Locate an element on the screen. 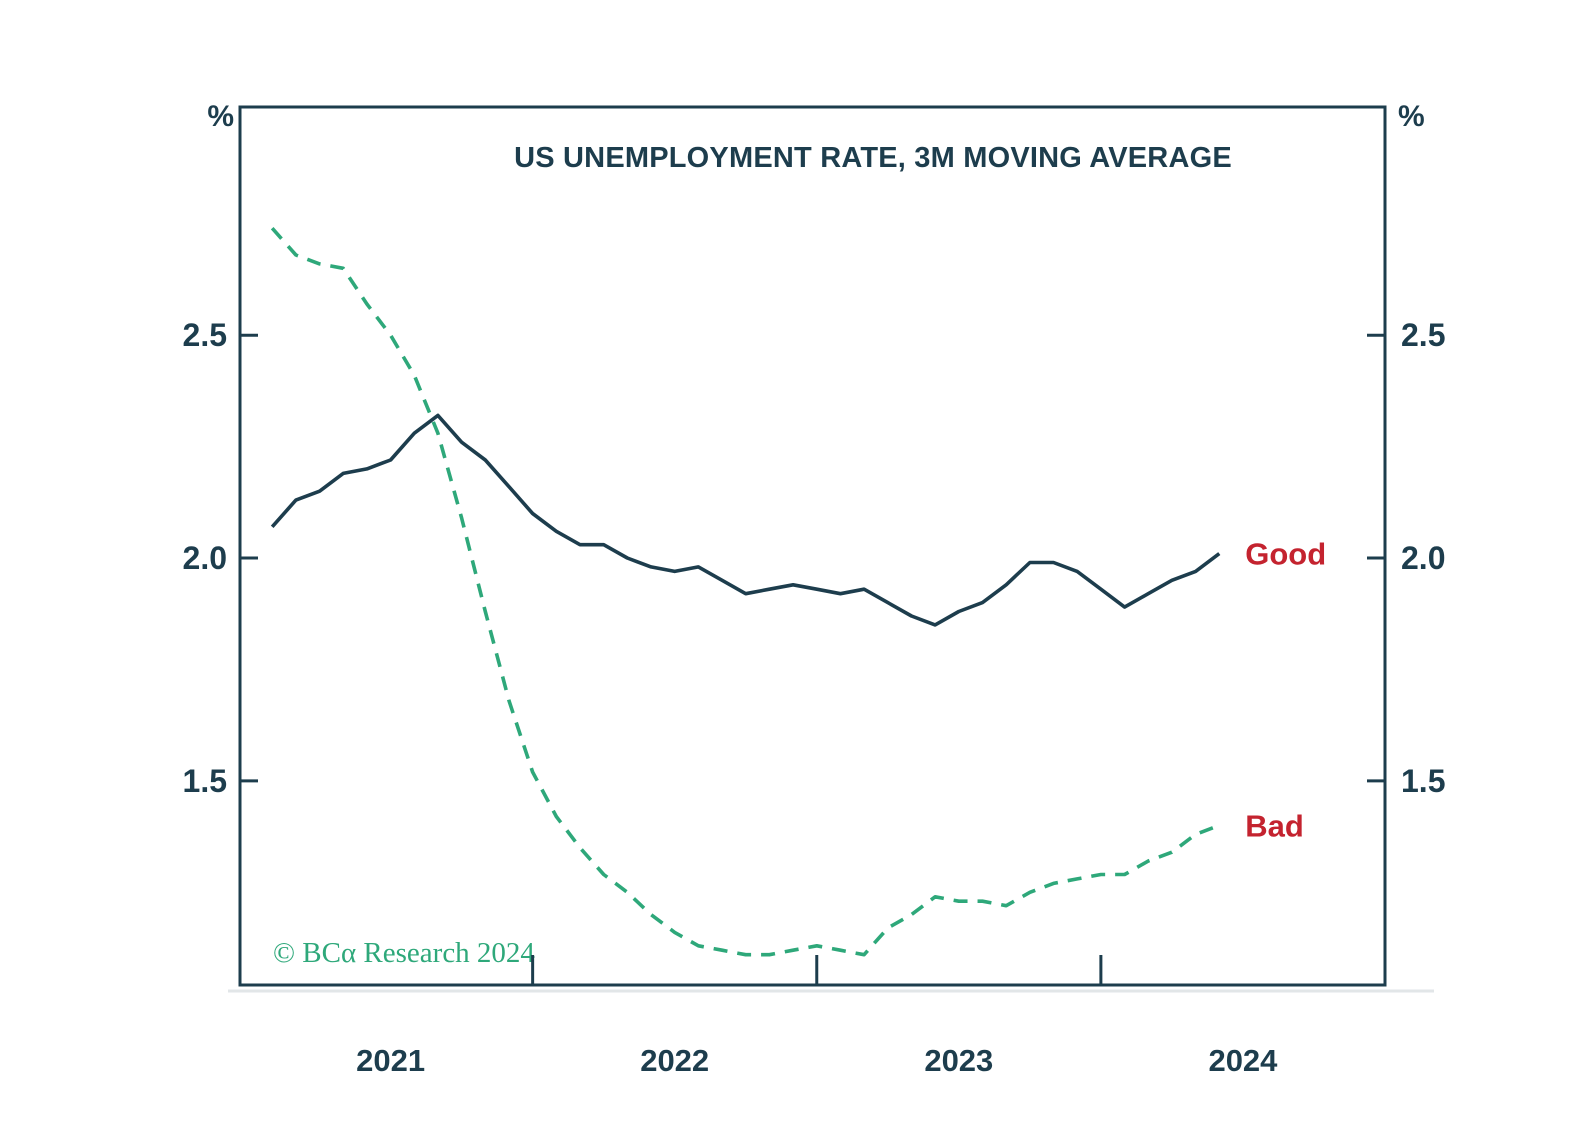 The width and height of the screenshot is (1596, 1144). copyright: © BCα Research 2024 is located at coordinates (404, 953).